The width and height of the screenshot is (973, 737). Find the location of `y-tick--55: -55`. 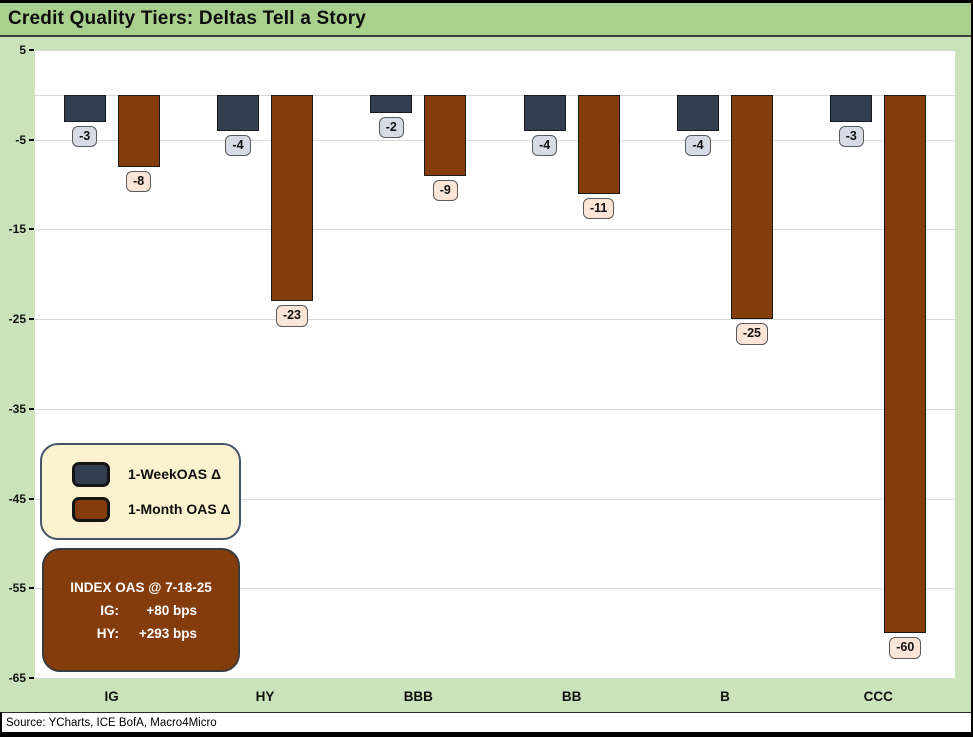

y-tick--55: -55 is located at coordinates (21, 588).